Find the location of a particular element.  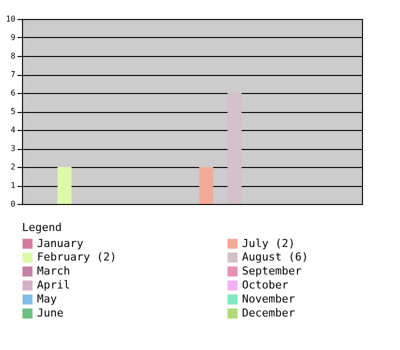

y-tick-label: 2 is located at coordinates (13, 167).